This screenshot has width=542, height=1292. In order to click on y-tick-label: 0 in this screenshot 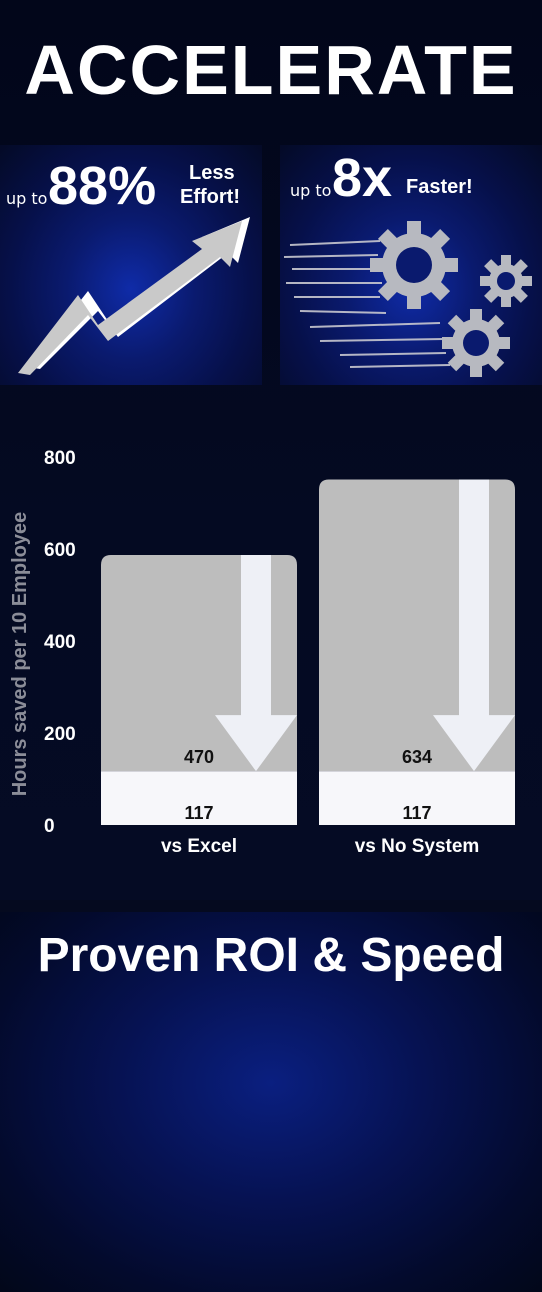, I will do `click(49, 826)`.